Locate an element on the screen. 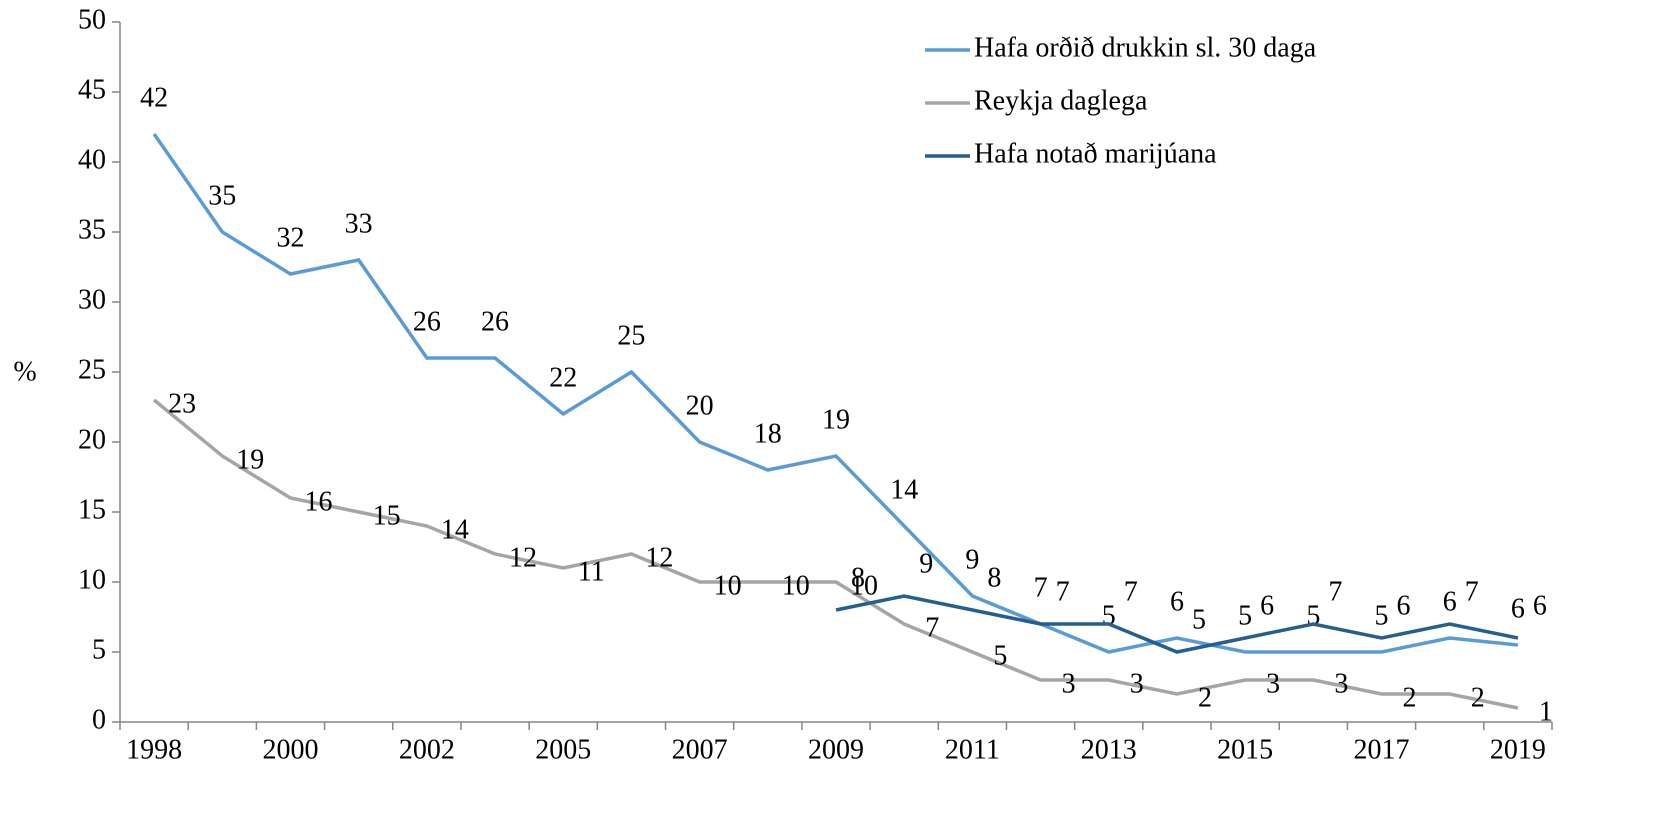  y-tick-label: 0 is located at coordinates (99, 719).